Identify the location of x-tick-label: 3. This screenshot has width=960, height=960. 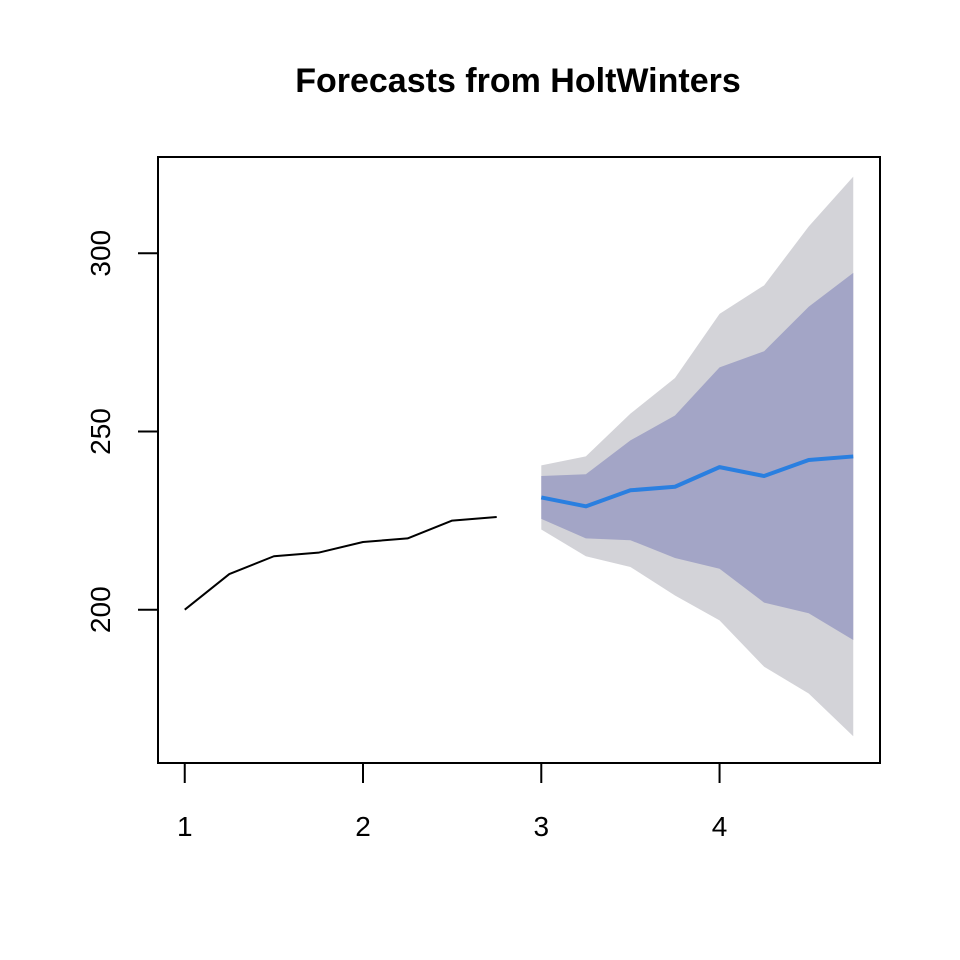
(541, 826).